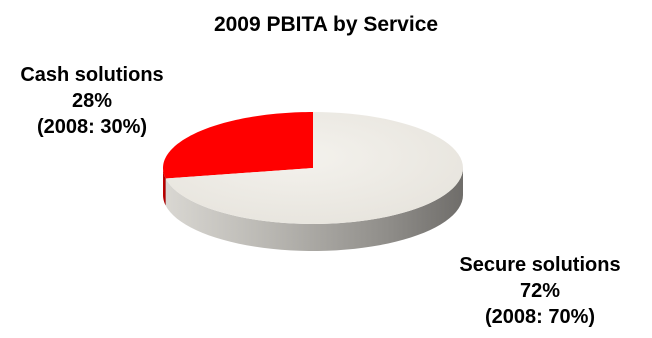  I want to click on slice-note: (2008: 70%), so click(540, 317).